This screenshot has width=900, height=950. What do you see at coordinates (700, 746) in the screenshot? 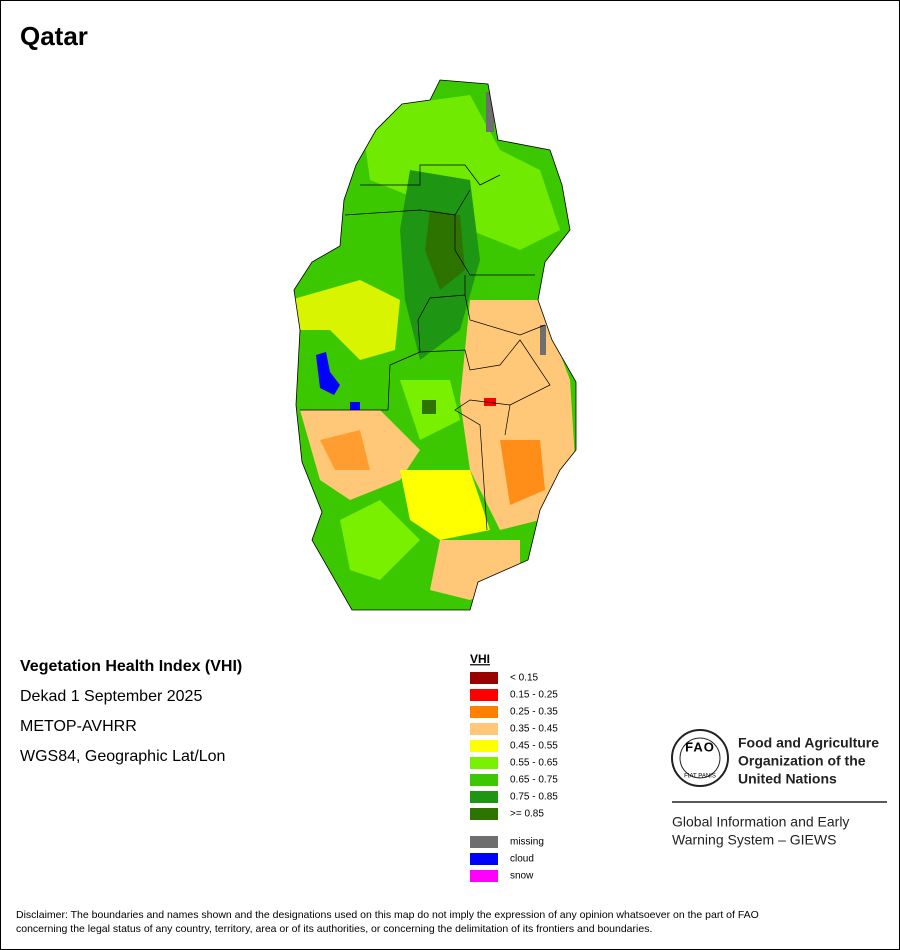
I see `logo-letters: FAO` at bounding box center [700, 746].